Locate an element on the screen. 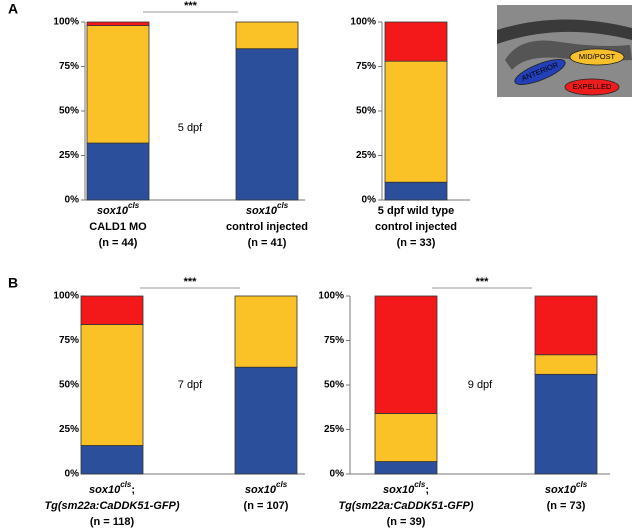 This screenshot has height=529, width=637. category-line: (n = 44) is located at coordinates (118, 243).